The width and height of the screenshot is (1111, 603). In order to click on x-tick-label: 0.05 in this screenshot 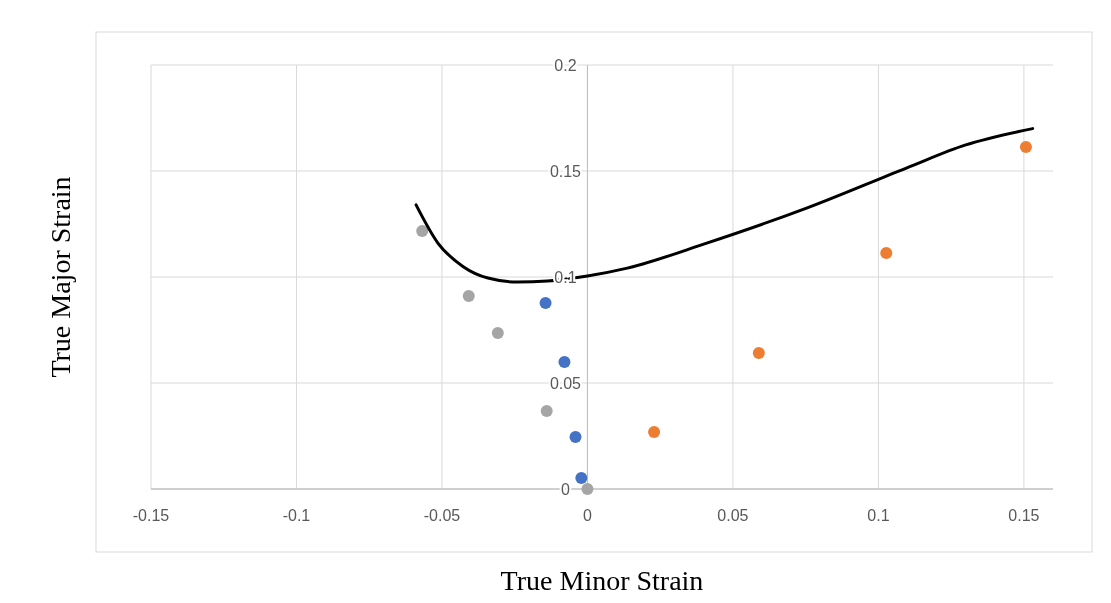, I will do `click(733, 515)`.